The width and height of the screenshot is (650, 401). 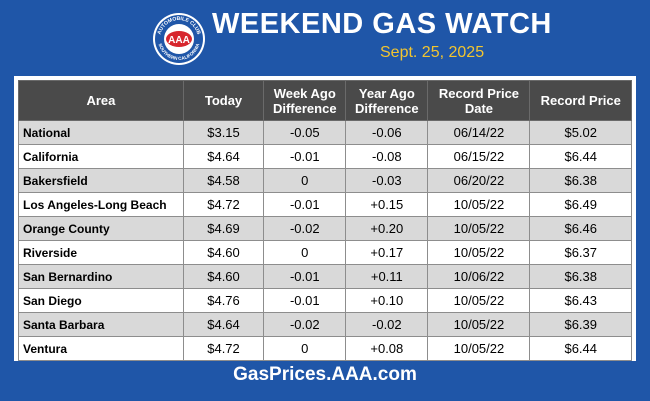 I want to click on cell-area: Bakersfield, so click(x=101, y=180).